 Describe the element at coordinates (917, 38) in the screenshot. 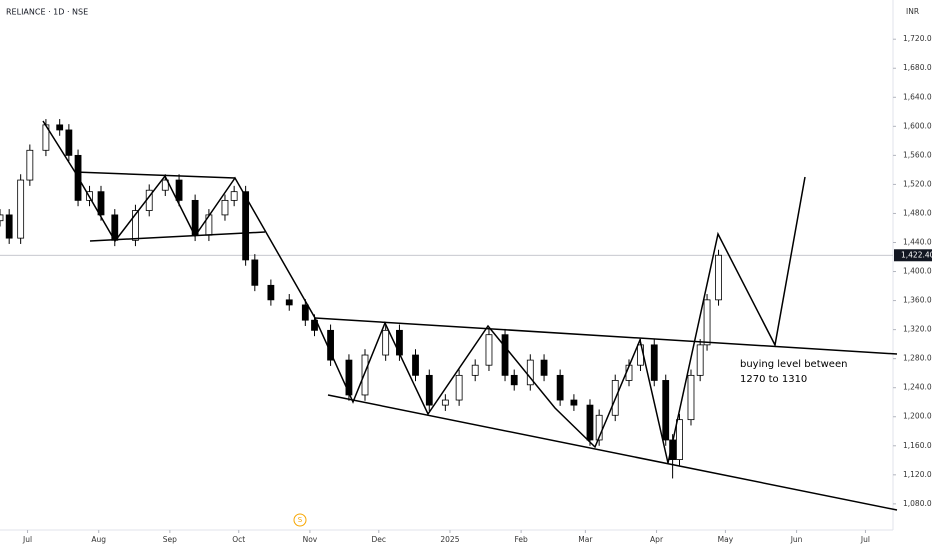

I see `y-tick-label: 1,720.00` at that location.